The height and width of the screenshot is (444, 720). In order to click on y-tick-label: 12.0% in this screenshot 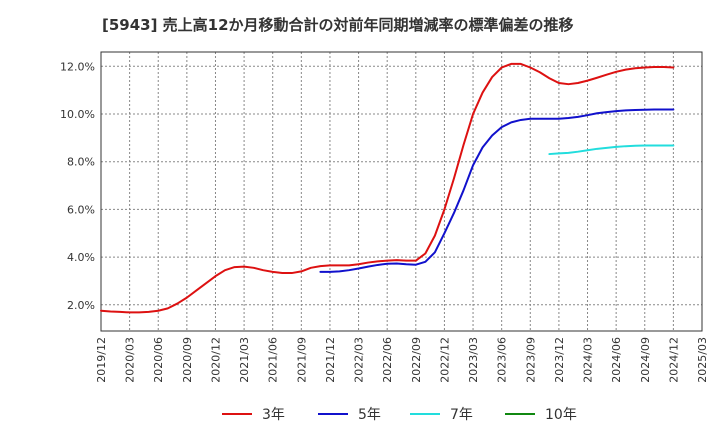, I will do `click(77, 66)`.